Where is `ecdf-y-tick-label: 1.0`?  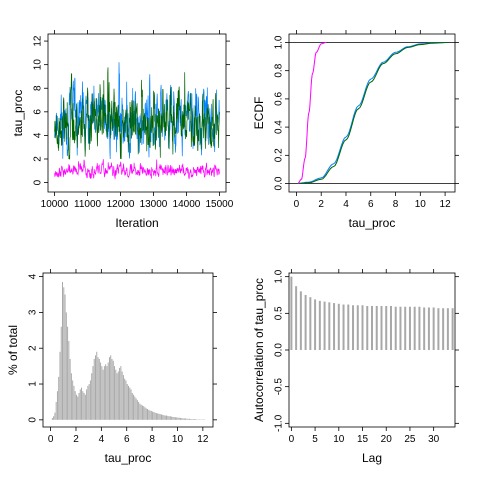 ecdf-y-tick-label: 1.0 is located at coordinates (279, 42).